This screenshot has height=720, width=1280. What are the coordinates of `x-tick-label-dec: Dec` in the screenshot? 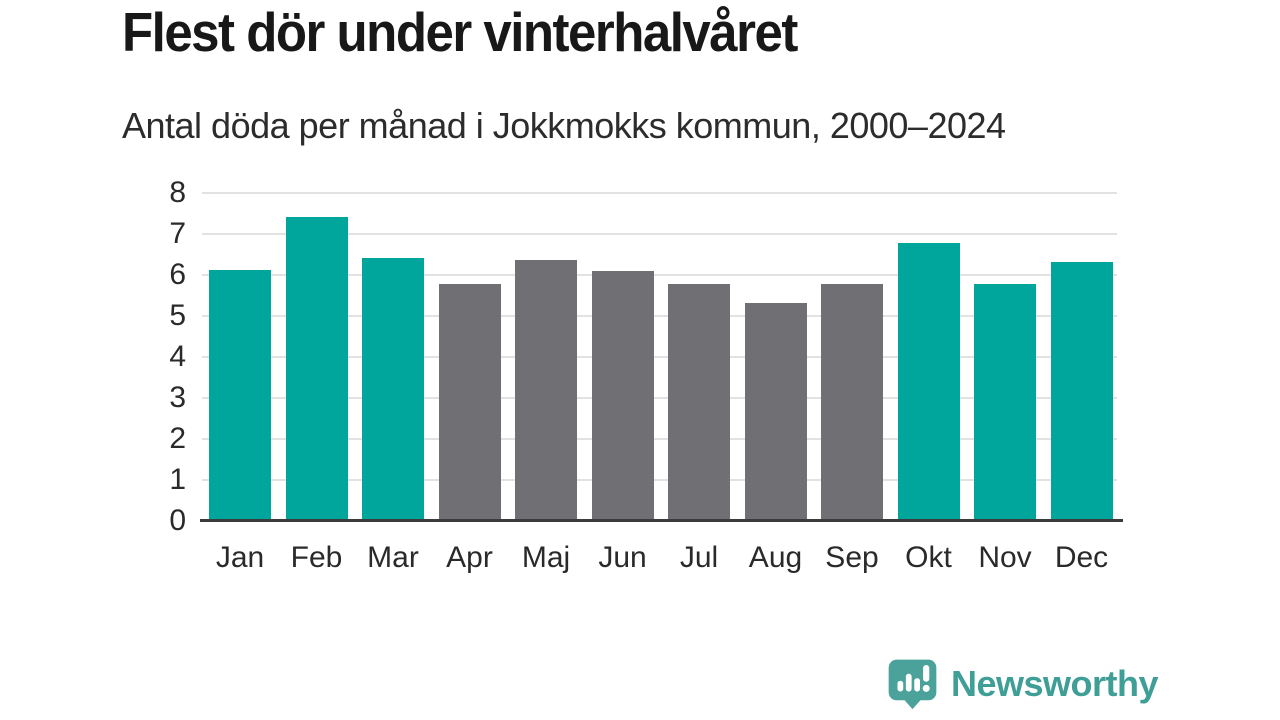 It's located at (1081, 557).